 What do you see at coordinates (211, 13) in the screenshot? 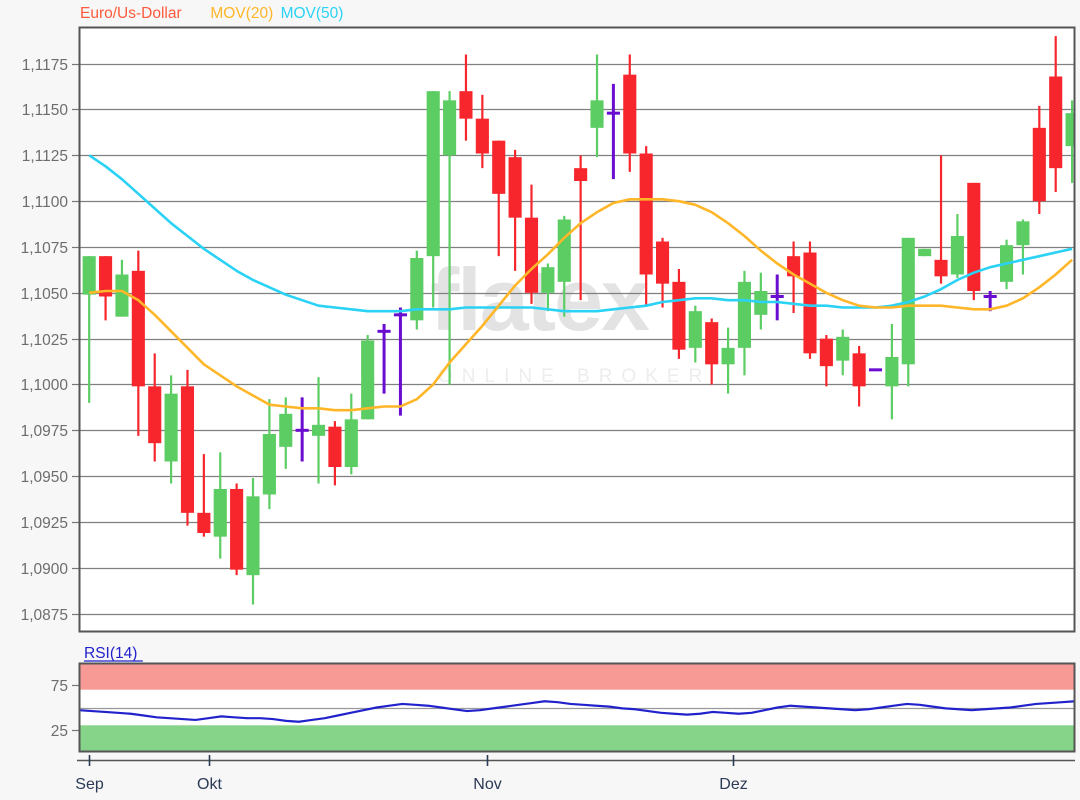
I see `chart-legend: Euro/Us-Dollar MOV(20) MOV(50)` at bounding box center [211, 13].